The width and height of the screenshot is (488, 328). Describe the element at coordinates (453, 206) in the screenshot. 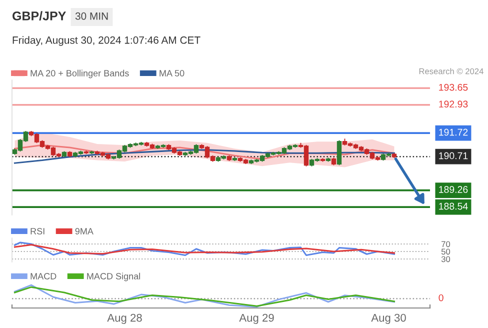

I see `ref-line-label: 188.54` at that location.